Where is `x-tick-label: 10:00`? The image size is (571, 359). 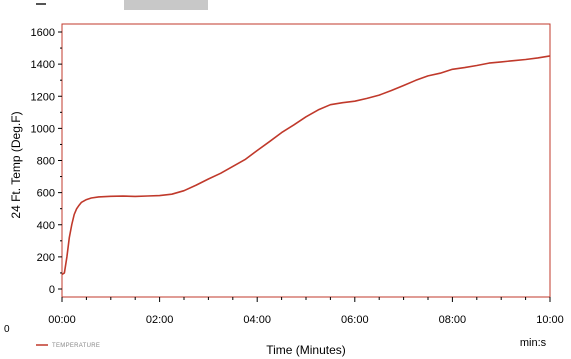 x-tick-label: 10:00 is located at coordinates (550, 320).